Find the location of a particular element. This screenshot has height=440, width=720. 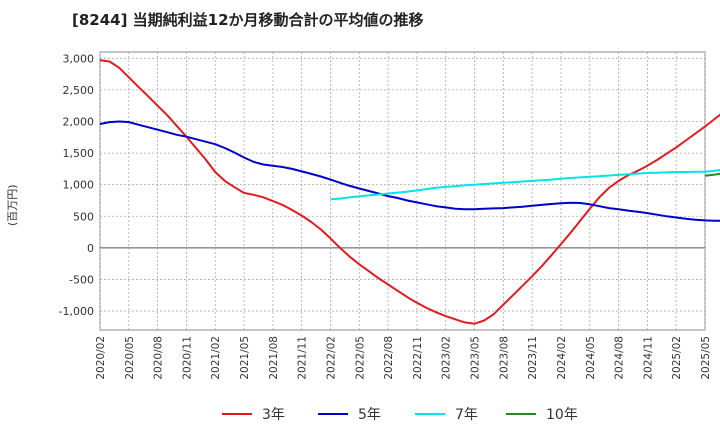

legend-label: 7年 is located at coordinates (466, 415).